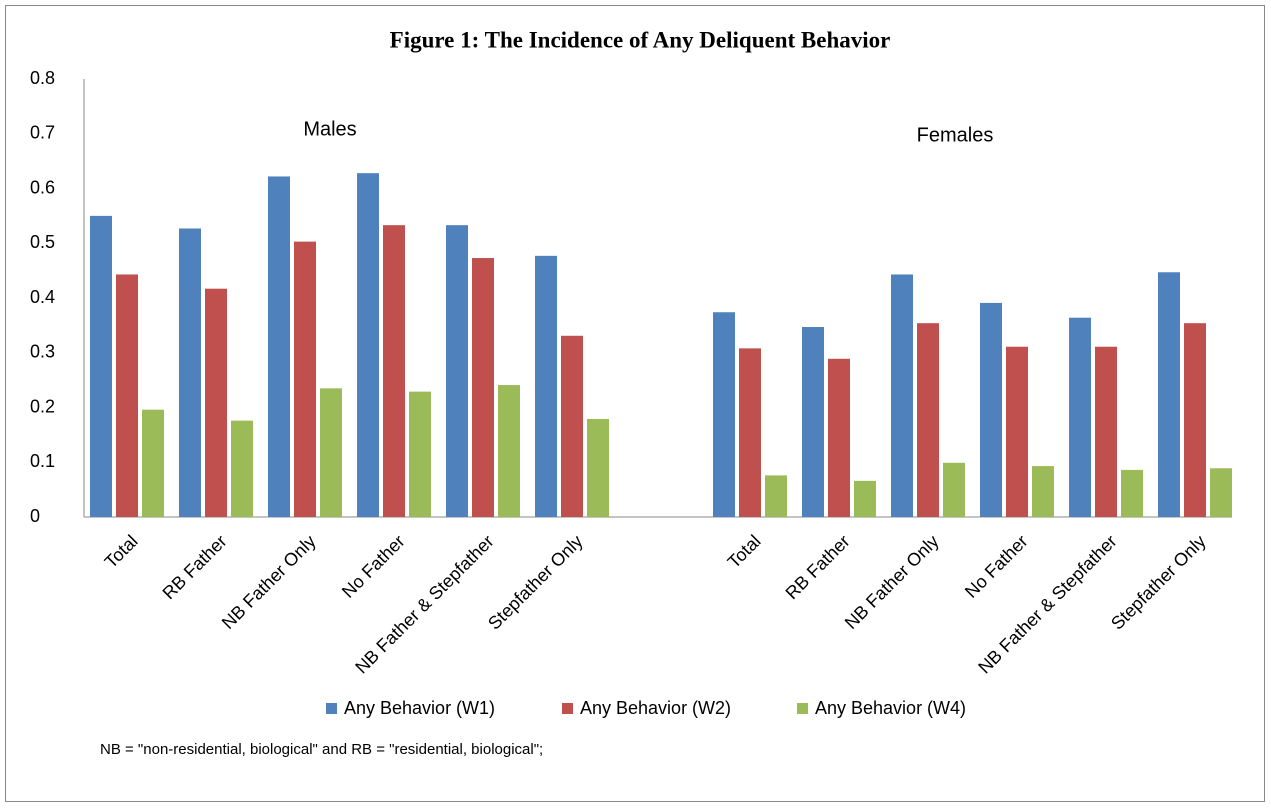 Image resolution: width=1271 pixels, height=812 pixels. What do you see at coordinates (42, 133) in the screenshot?
I see `y-tick-label: 0.7` at bounding box center [42, 133].